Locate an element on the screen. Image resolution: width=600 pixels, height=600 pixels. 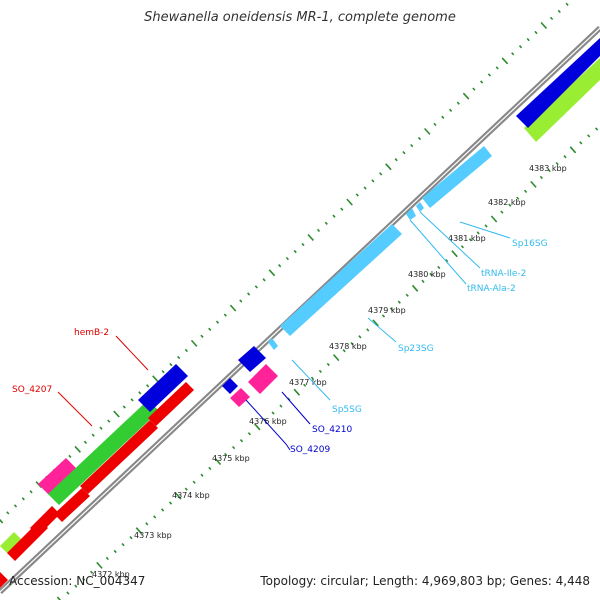
gene-label-SO_4209: SO_4209 is located at coordinates (310, 450).